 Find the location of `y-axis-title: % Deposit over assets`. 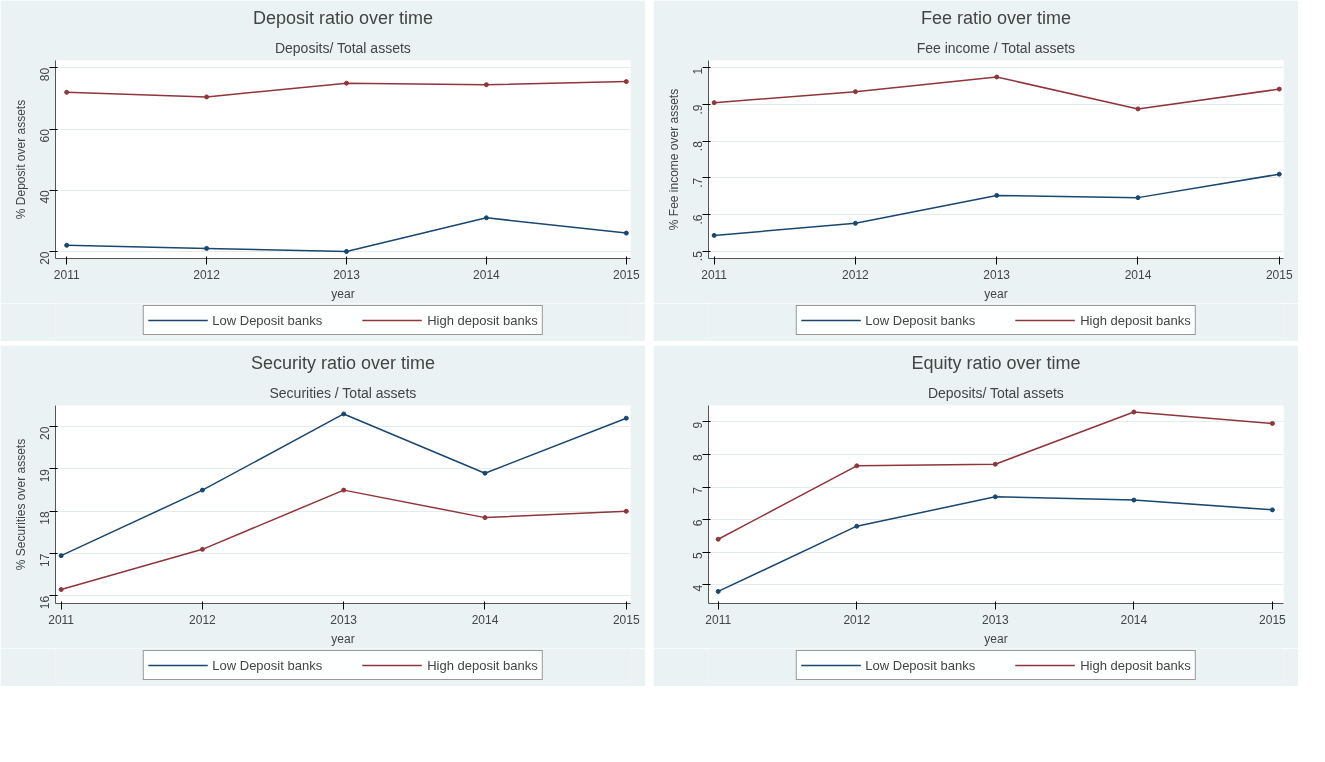

y-axis-title: % Deposit over assets is located at coordinates (20, 159).